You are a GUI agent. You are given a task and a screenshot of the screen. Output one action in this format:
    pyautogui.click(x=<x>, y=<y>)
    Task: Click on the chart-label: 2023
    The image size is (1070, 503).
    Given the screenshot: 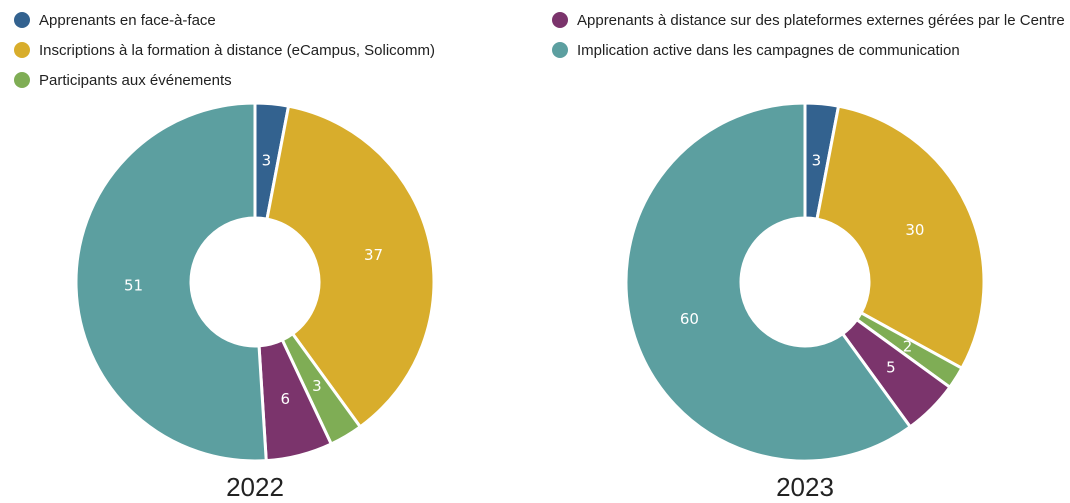 What is the action you would take?
    pyautogui.click(x=805, y=487)
    